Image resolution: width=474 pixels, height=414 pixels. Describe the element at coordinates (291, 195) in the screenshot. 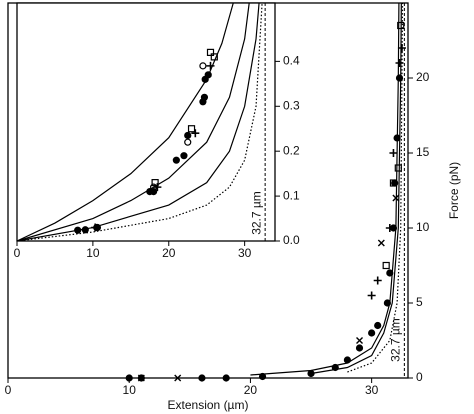

I see `y-tick-label: 0.1` at that location.